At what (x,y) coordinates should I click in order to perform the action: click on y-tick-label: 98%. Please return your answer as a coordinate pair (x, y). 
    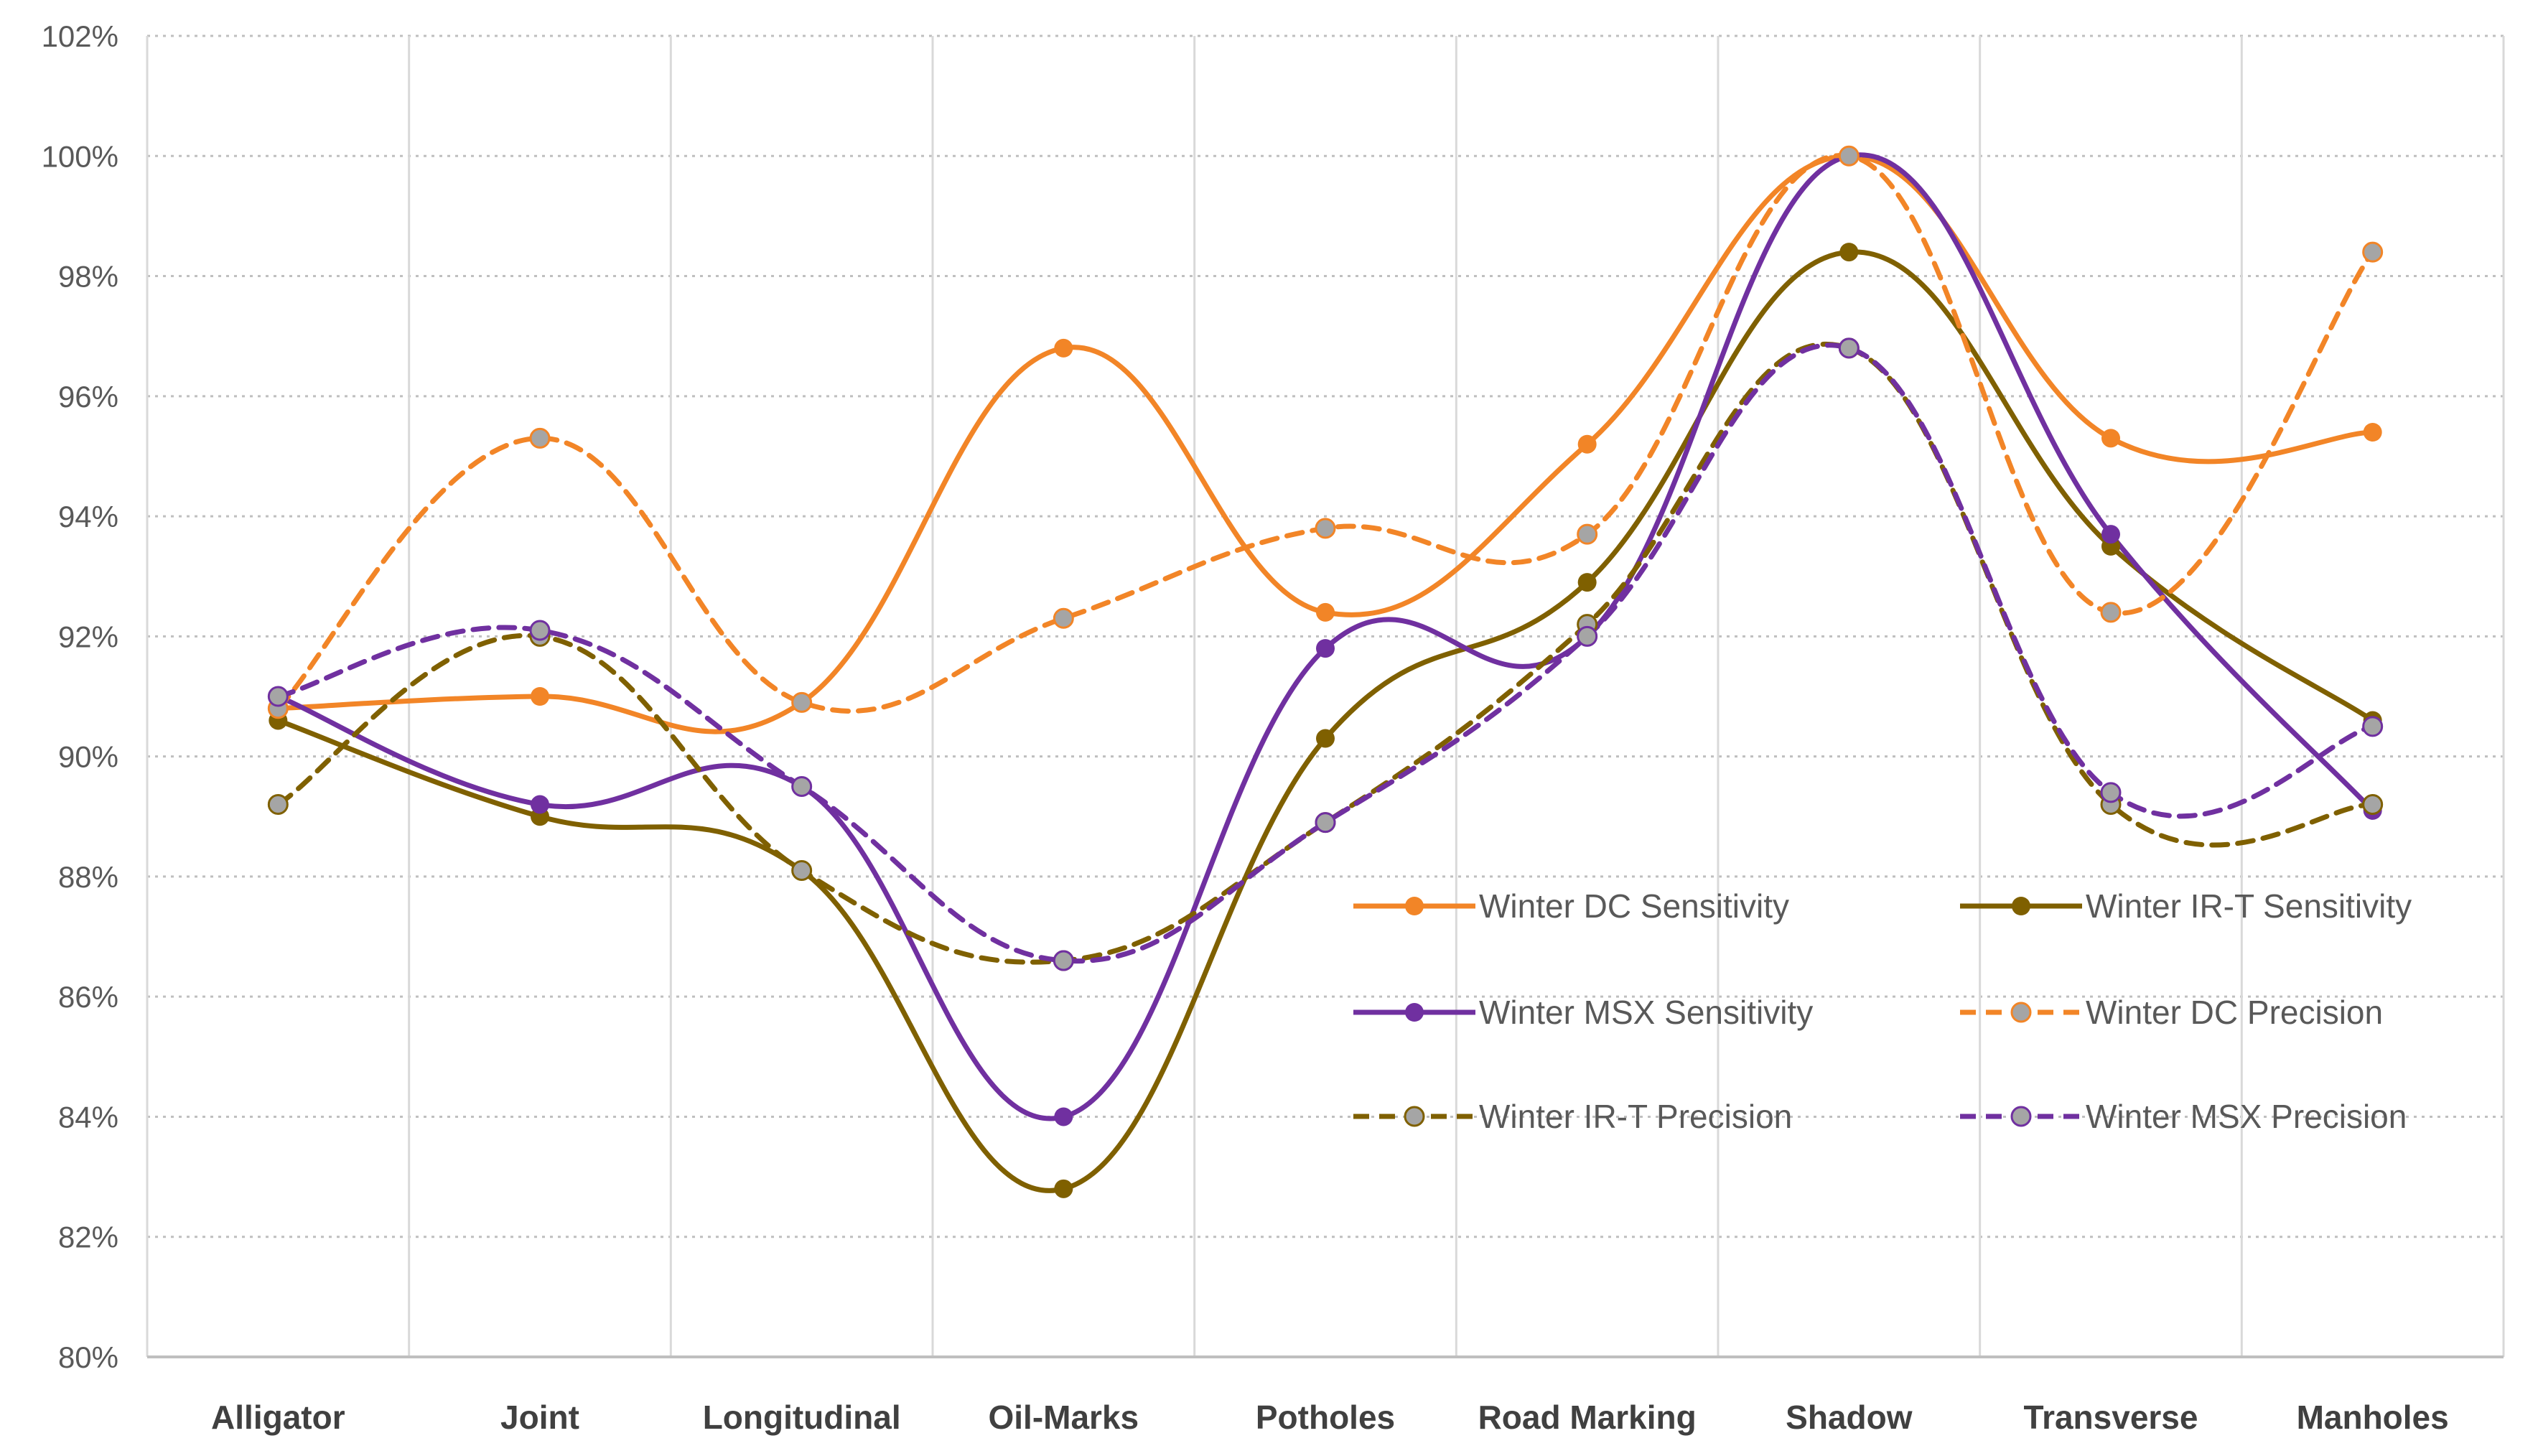
    Looking at the image, I should click on (88, 277).